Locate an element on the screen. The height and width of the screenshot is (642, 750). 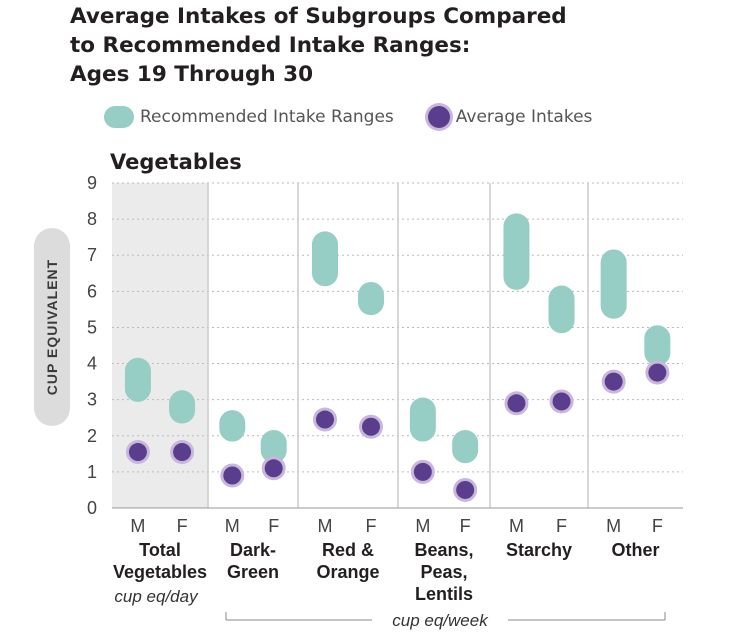
unit-label-daily: cup eq/day is located at coordinates (156, 596).